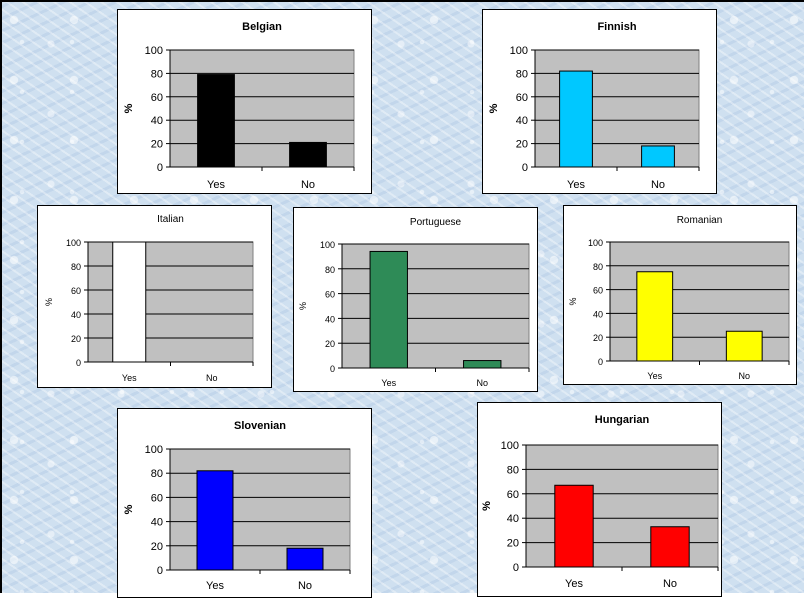  What do you see at coordinates (239, 106) in the screenshot?
I see `chart-svg: 0 20 40 60 80 100 Yes No Belgian%` at bounding box center [239, 106].